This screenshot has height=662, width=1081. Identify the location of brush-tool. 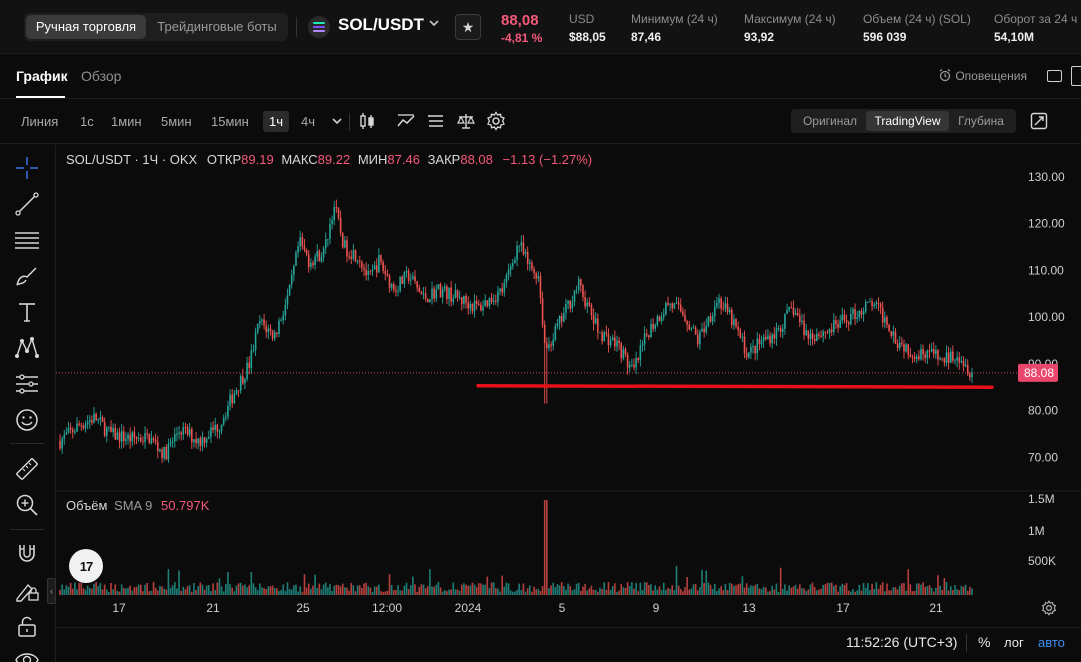
(27, 276).